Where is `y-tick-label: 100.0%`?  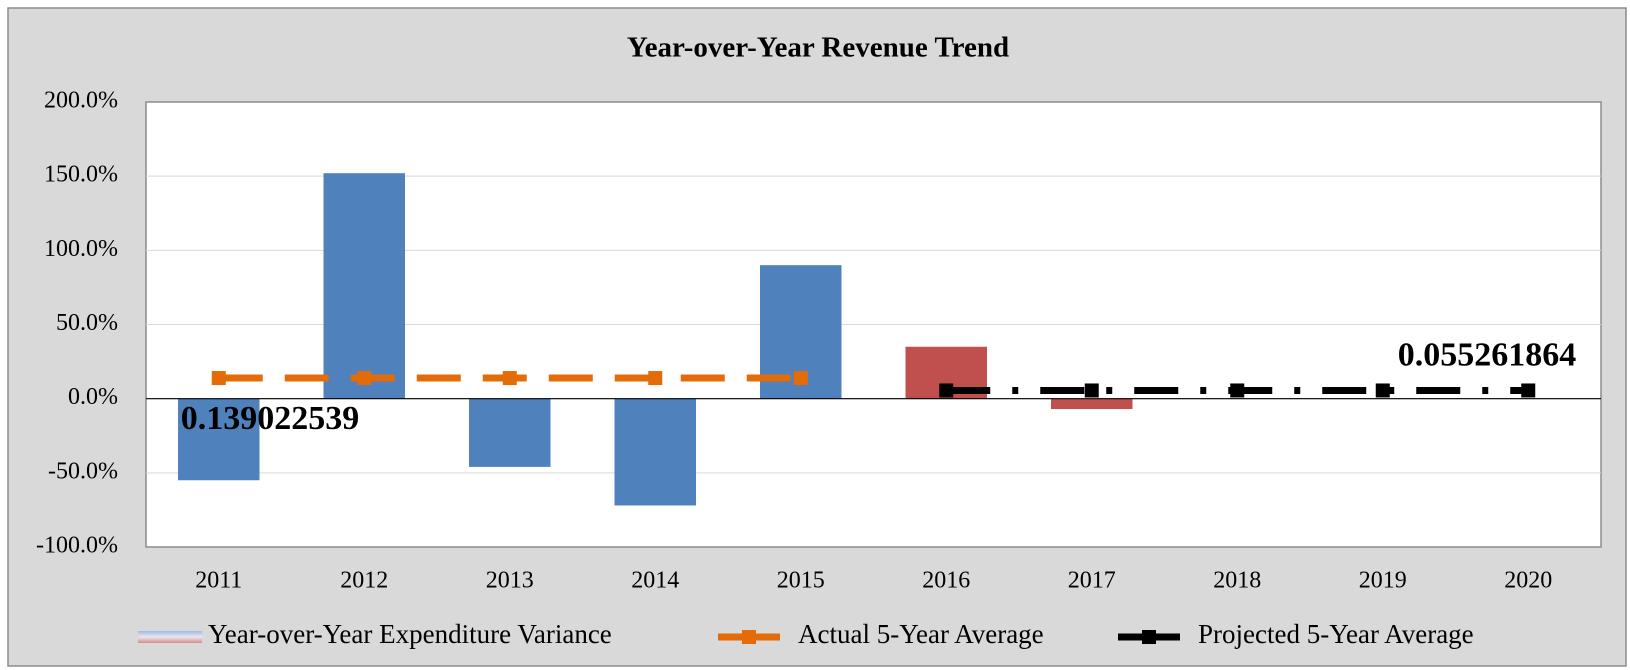
y-tick-label: 100.0% is located at coordinates (81, 249).